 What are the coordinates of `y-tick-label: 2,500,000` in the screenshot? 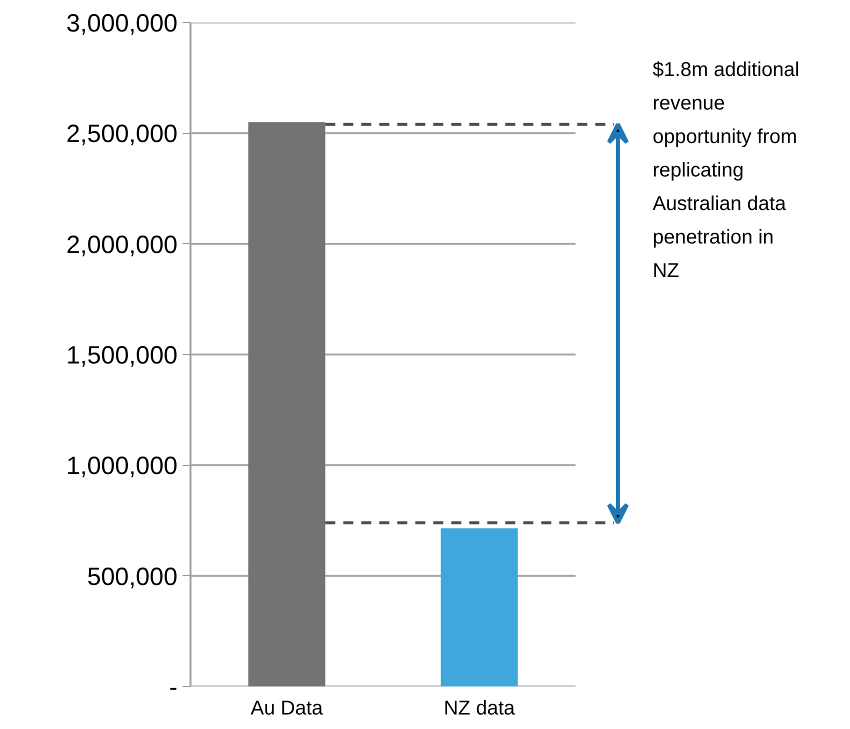 It's located at (122, 134).